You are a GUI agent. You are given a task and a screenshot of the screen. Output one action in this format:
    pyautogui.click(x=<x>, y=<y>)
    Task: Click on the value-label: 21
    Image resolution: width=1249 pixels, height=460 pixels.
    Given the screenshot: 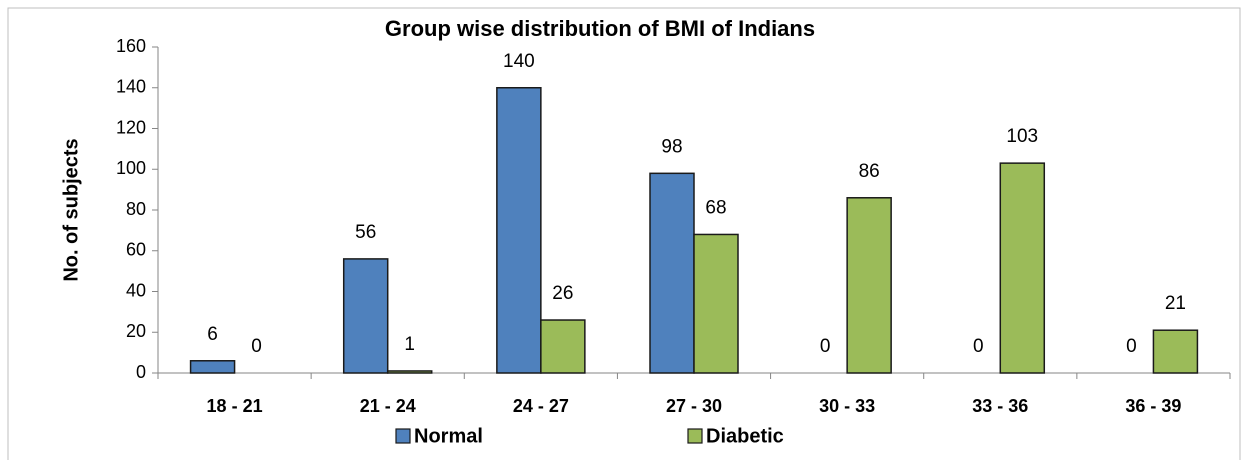 What is the action you would take?
    pyautogui.click(x=1175, y=303)
    